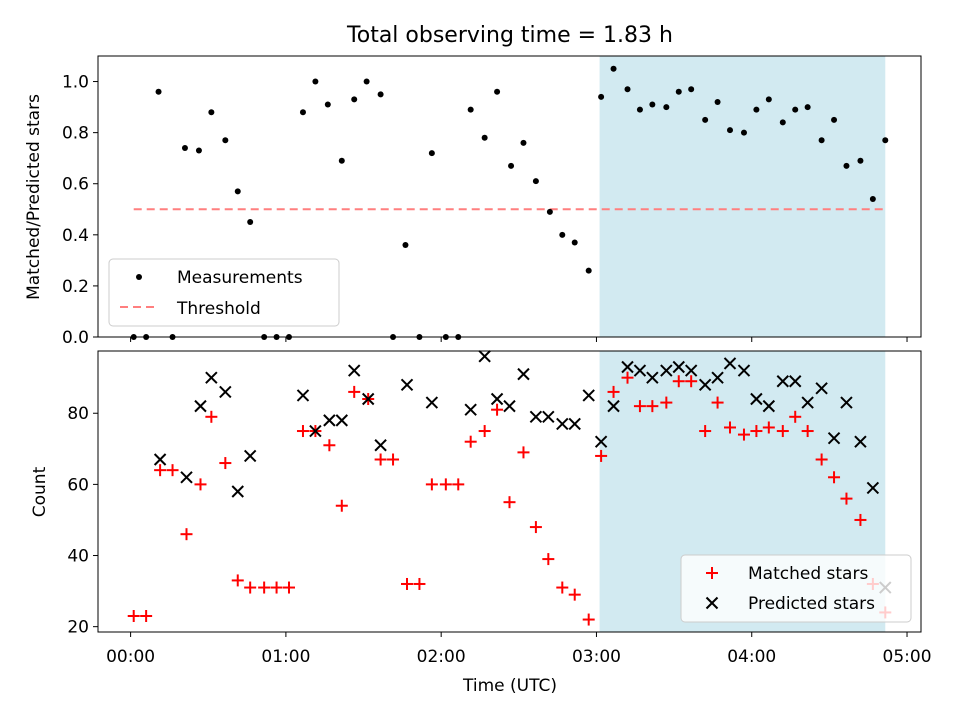 This screenshot has height=720, width=960. Describe the element at coordinates (285, 657) in the screenshot. I see `x-tick-label: 01:00` at that location.